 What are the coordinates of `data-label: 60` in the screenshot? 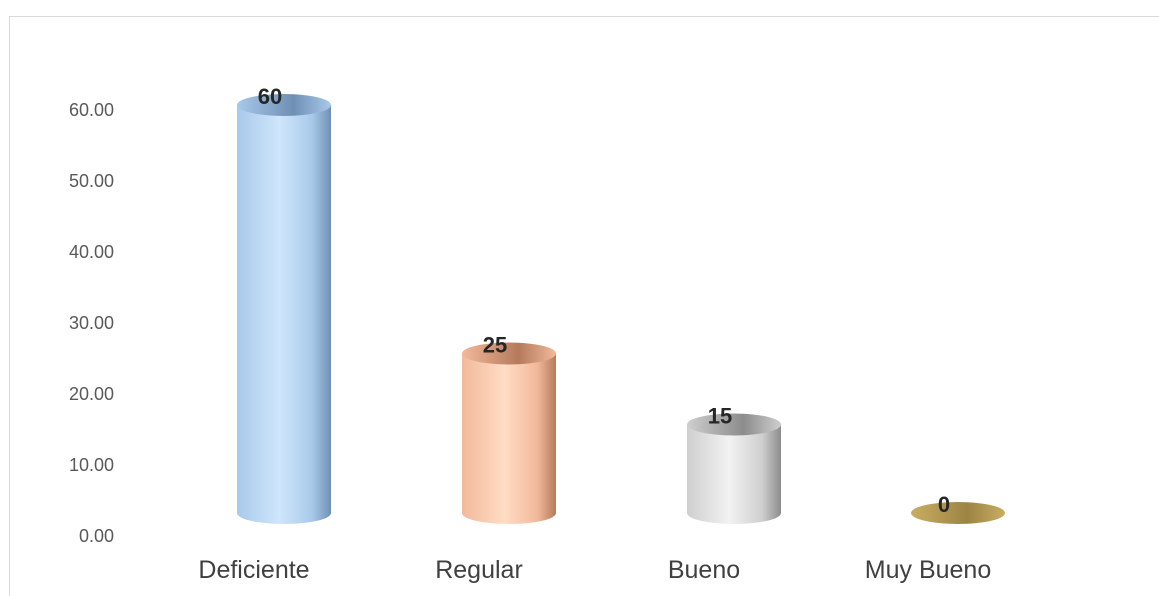 It's located at (270, 96).